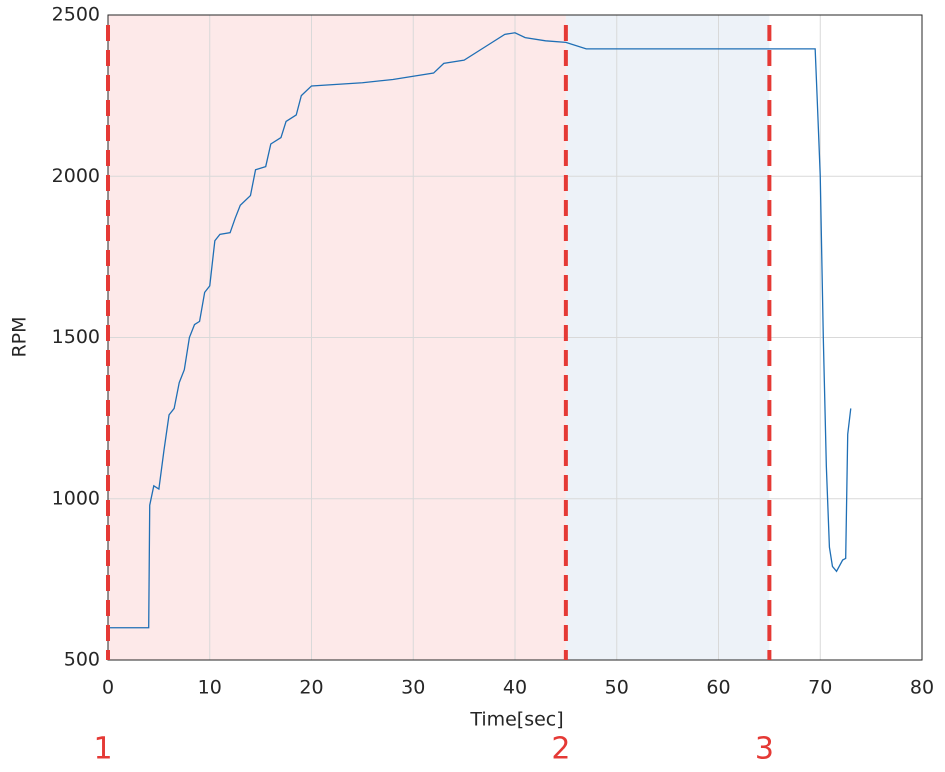 The width and height of the screenshot is (945, 772). I want to click on x-tick-label: 50, so click(617, 688).